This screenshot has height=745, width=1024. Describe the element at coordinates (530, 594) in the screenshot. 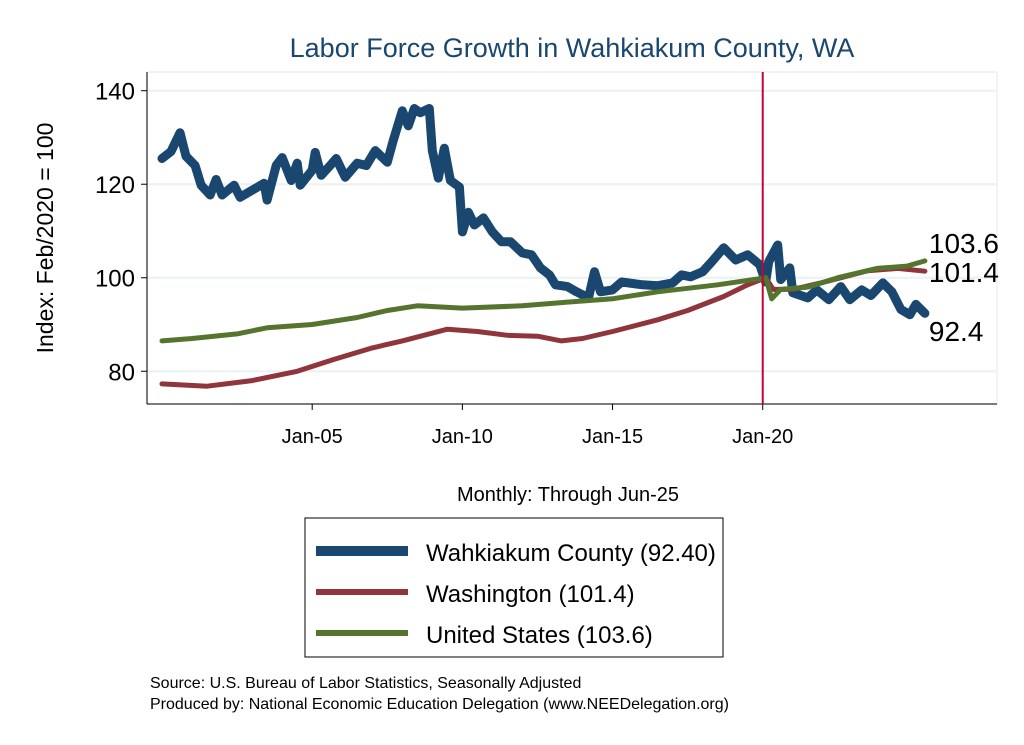

I see `legend-label: Washington (101.4)` at that location.